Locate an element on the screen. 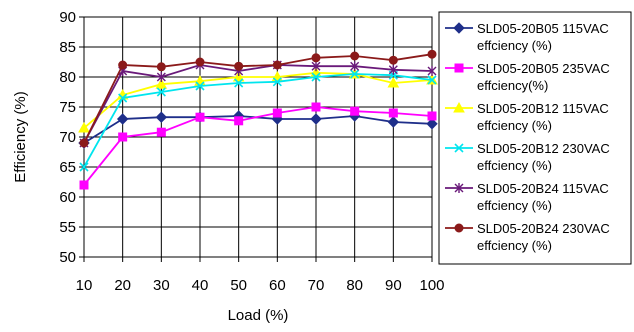 This screenshot has height=332, width=634. legend-entry: SLD05-20B24 115VAC effciency (%) is located at coordinates (527, 197).